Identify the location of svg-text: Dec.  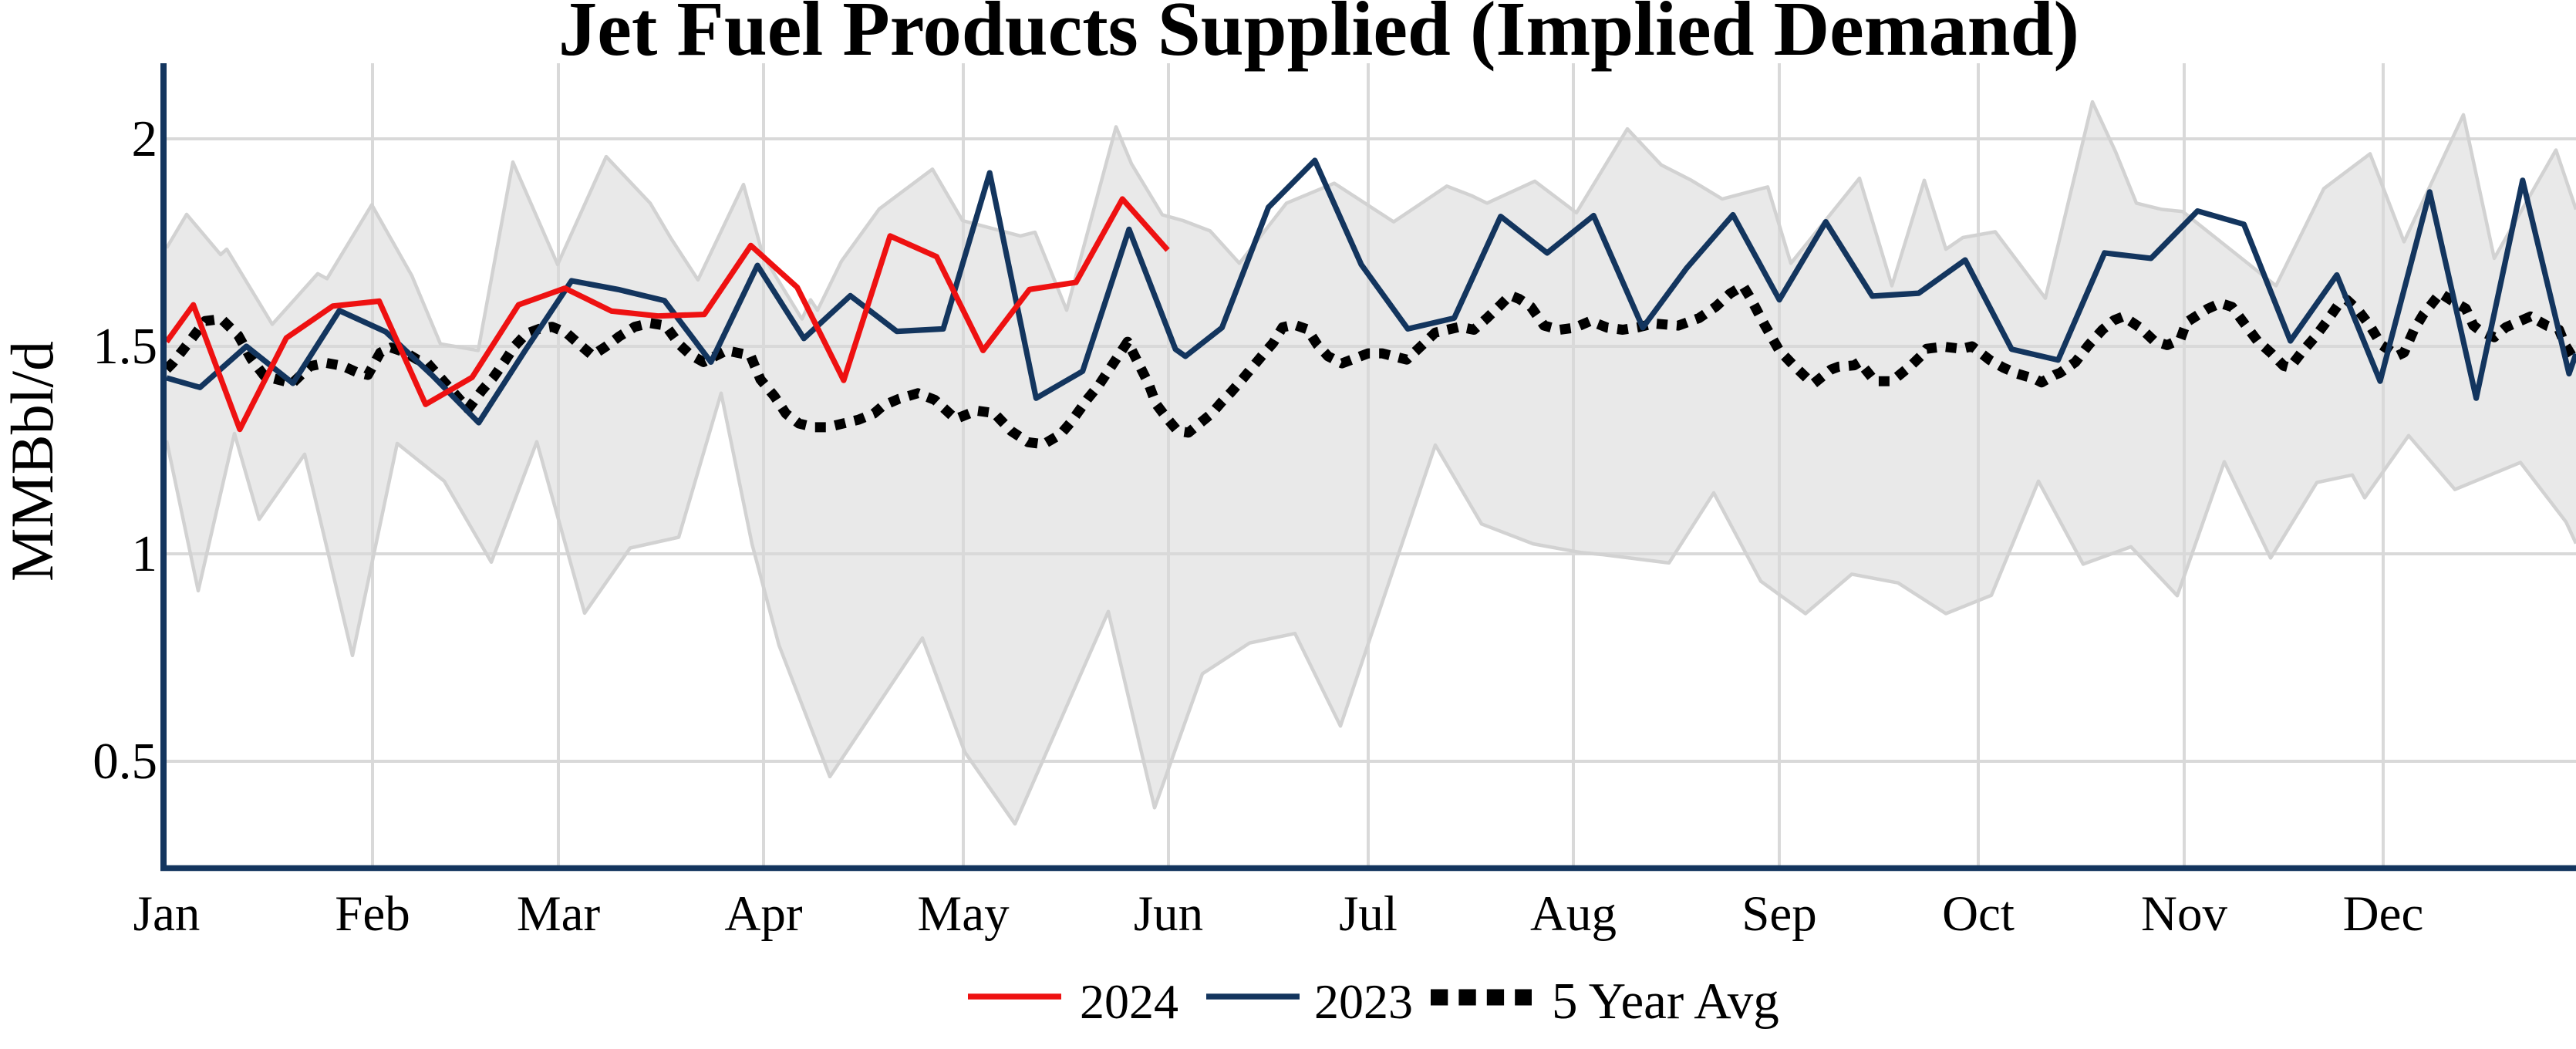
(2383, 914).